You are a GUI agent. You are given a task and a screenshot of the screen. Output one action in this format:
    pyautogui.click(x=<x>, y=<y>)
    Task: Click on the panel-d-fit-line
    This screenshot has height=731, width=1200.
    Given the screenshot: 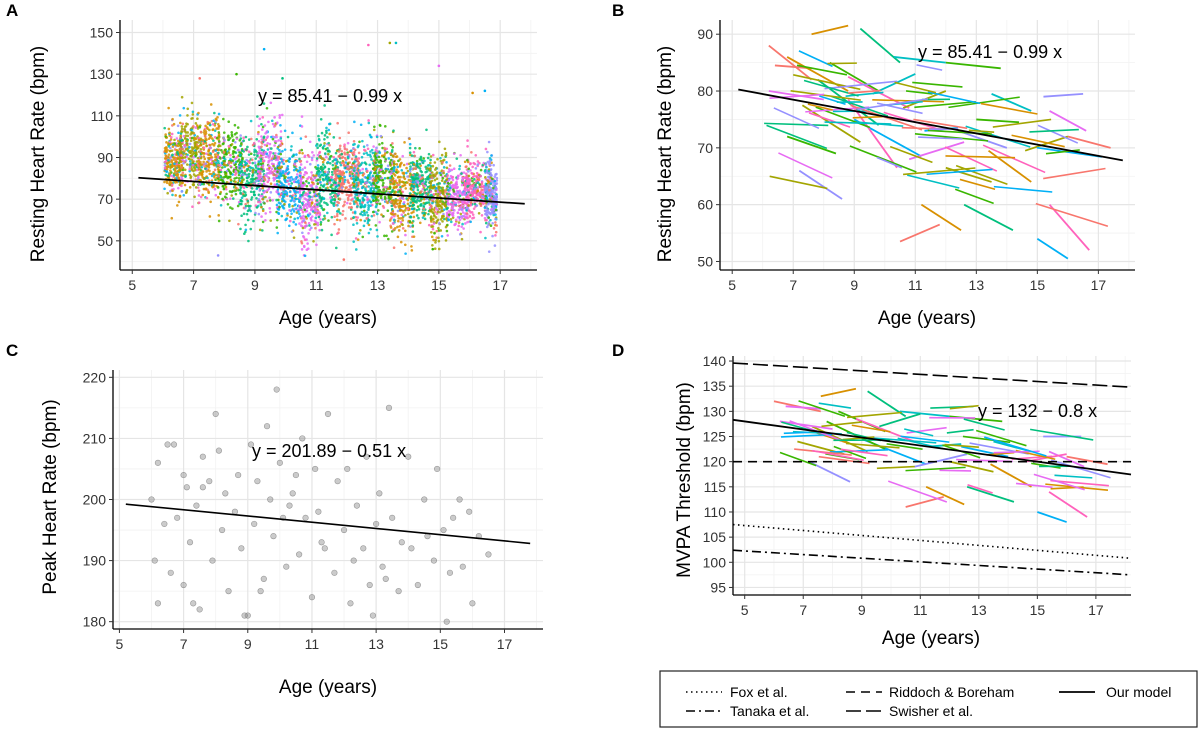 What is the action you would take?
    pyautogui.click(x=932, y=447)
    